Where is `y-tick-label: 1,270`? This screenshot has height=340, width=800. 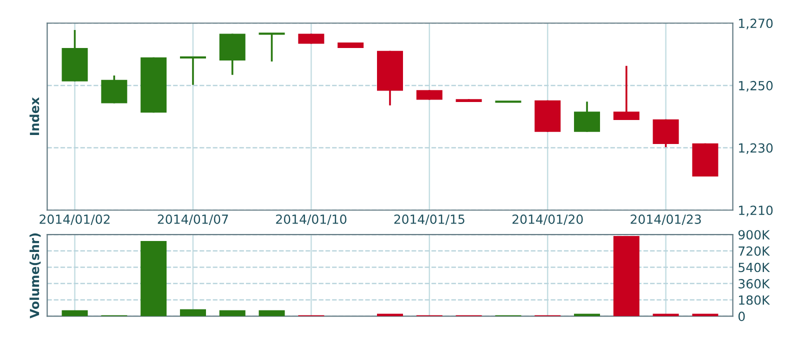
y-tick-label: 1,270 is located at coordinates (756, 24).